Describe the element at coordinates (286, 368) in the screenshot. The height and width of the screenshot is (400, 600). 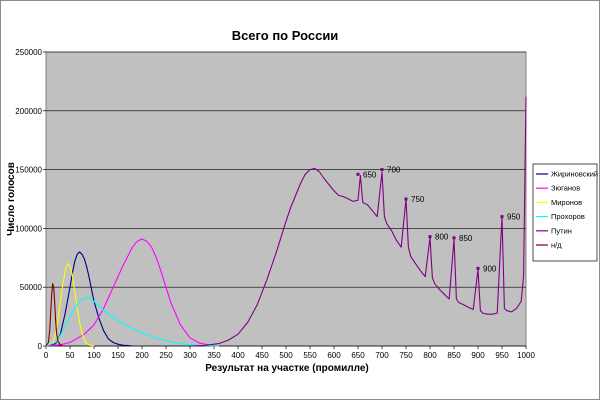
I see `x-axis-title: Результат на участке (промилле)` at that location.